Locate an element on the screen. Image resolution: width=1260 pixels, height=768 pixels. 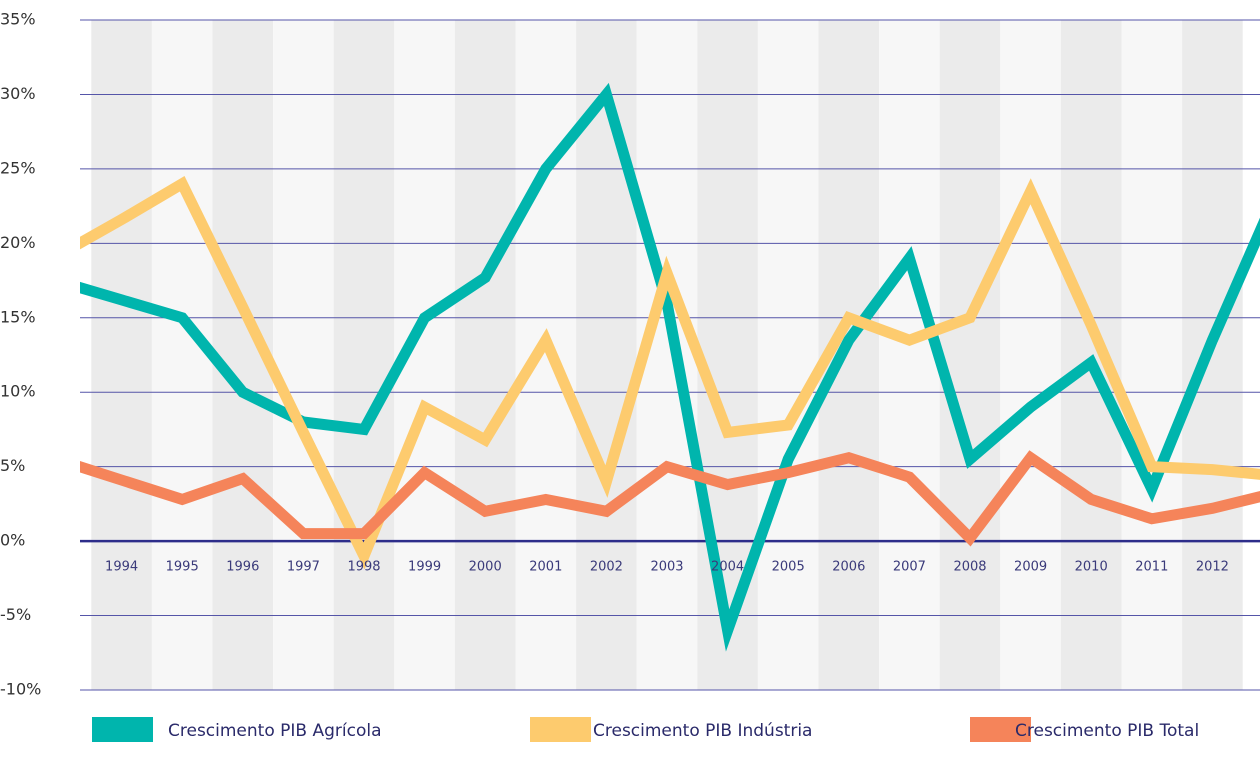
x-tick-label: 1999 is located at coordinates (424, 567).